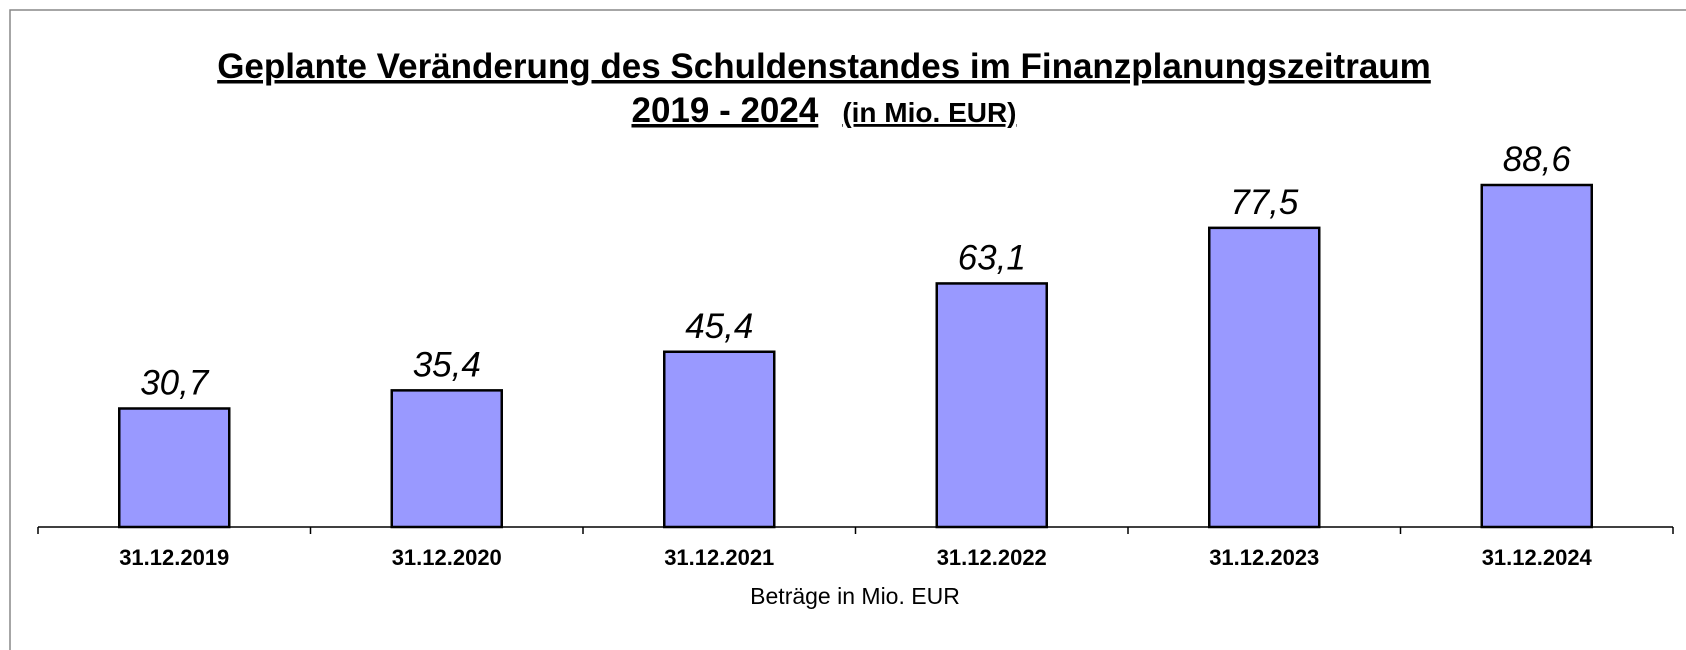 The image size is (1686, 650). What do you see at coordinates (175, 382) in the screenshot?
I see `value-label: 30,7` at bounding box center [175, 382].